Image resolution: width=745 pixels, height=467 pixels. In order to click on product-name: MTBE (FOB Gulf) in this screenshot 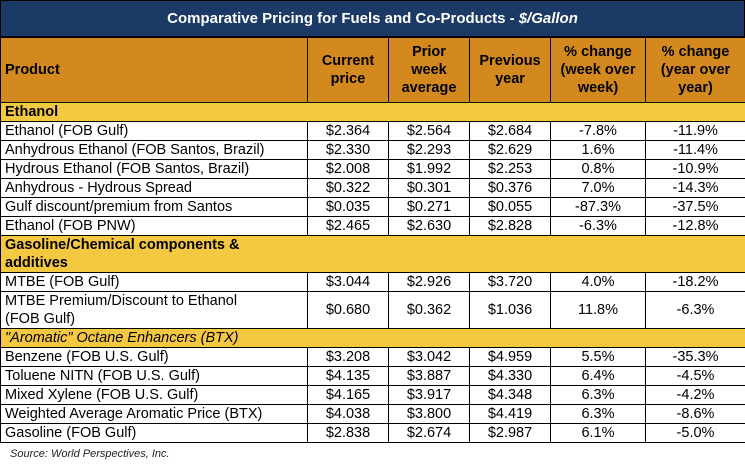, I will do `click(154, 282)`.